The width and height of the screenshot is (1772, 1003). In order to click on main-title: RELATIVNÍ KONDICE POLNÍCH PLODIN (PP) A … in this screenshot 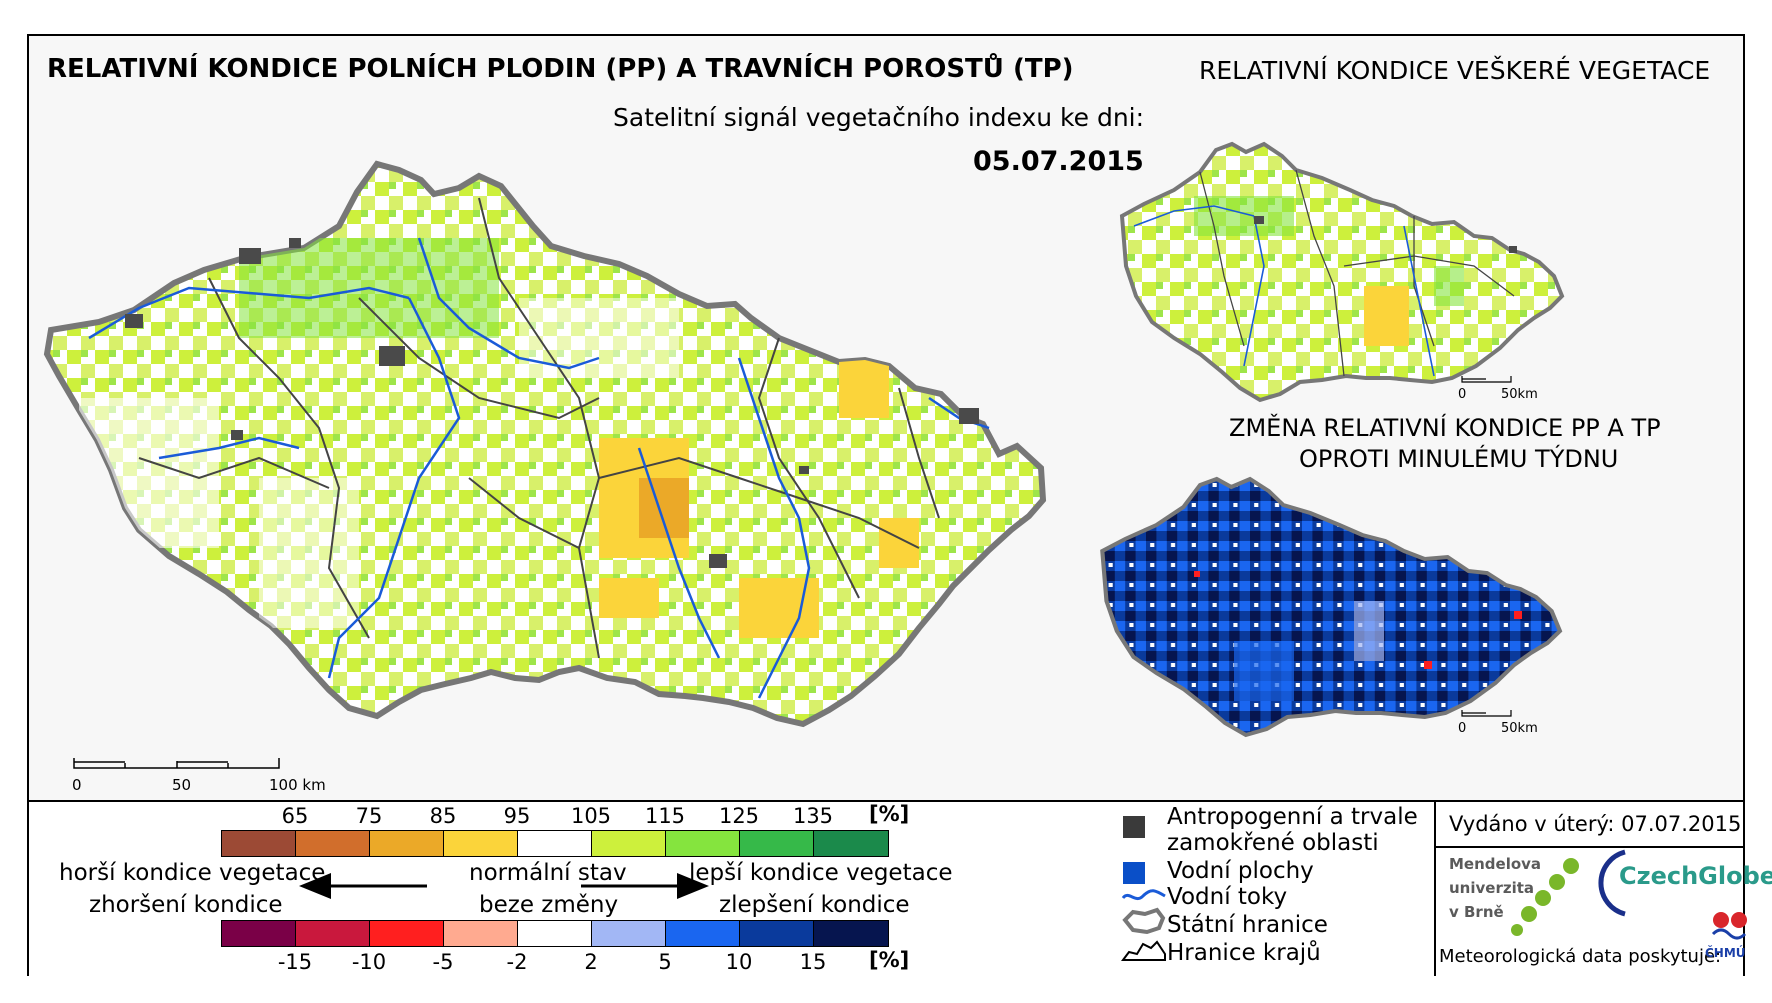, I will do `click(560, 69)`.